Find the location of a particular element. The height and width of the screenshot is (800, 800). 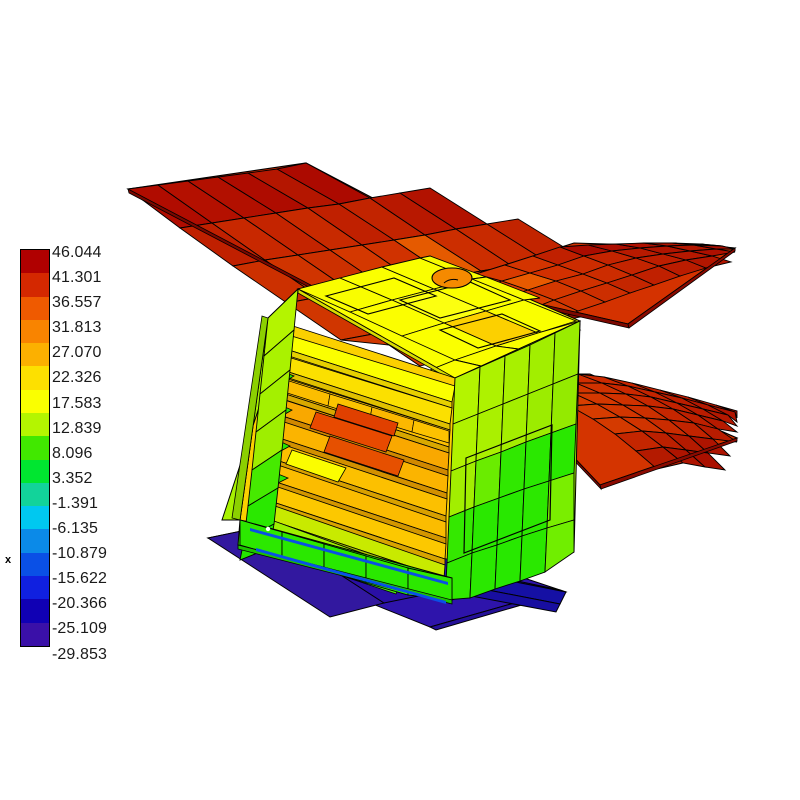

legend-label-13: -15.622 is located at coordinates (79, 579).